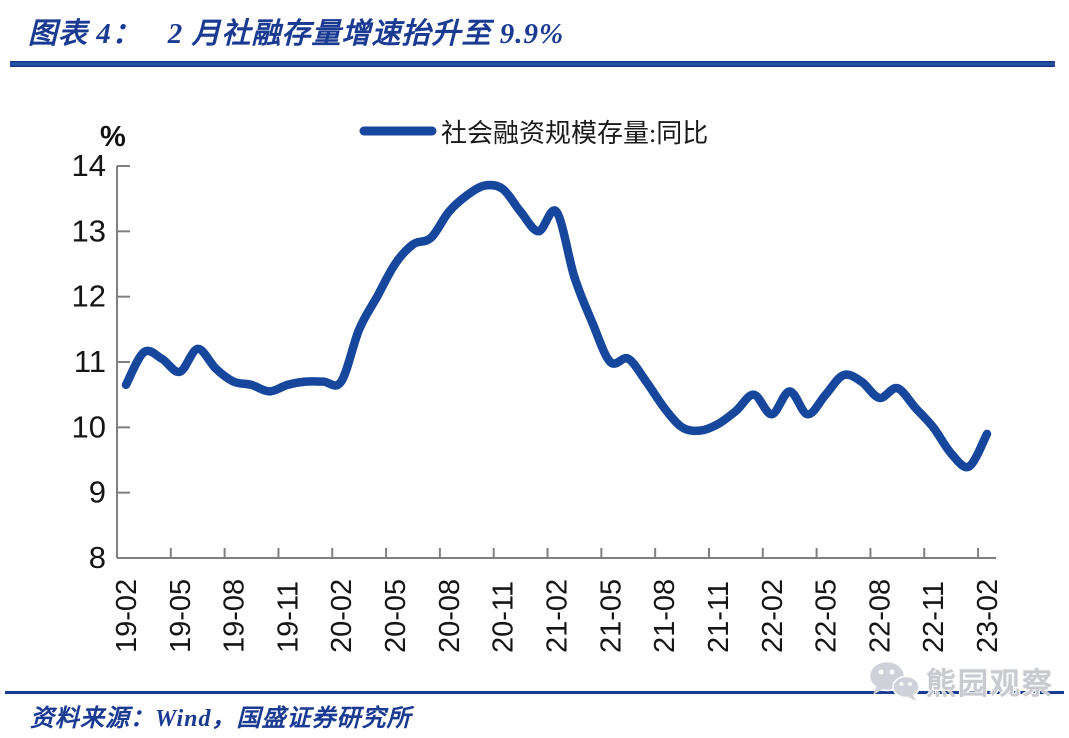 This screenshot has width=1069, height=738. Describe the element at coordinates (89, 296) in the screenshot. I see `y-tick-label: 12` at that location.